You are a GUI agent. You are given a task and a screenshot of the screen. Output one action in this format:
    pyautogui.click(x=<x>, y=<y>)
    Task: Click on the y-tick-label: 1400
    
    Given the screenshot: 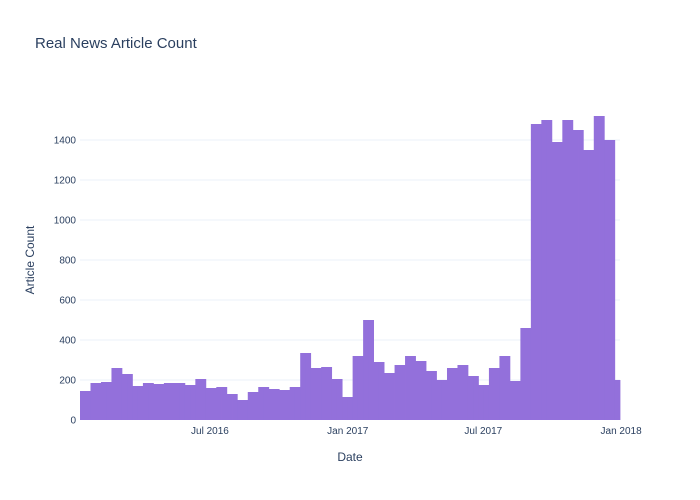 What is the action you would take?
    pyautogui.click(x=65, y=141)
    